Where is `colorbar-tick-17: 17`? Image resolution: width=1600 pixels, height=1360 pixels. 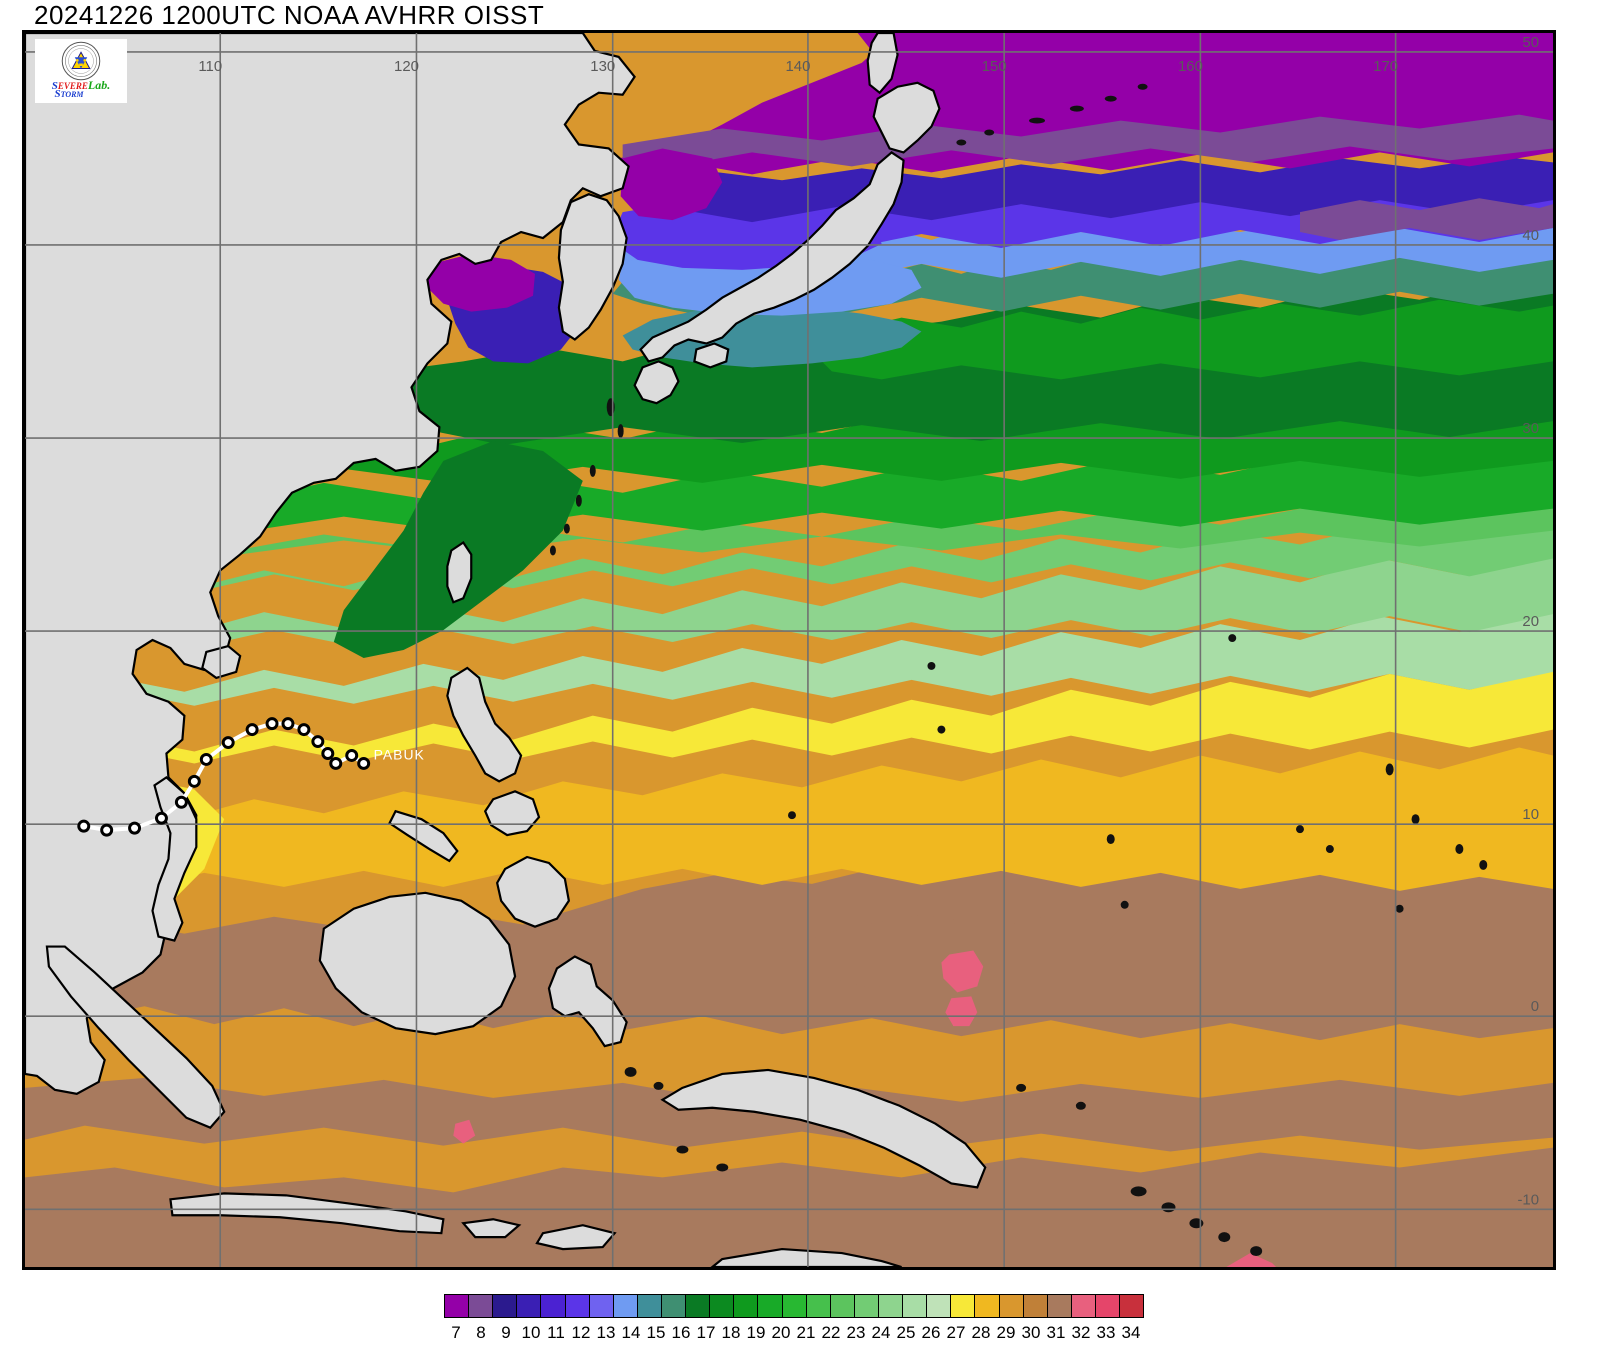 colorbar-tick-17: 17 is located at coordinates (706, 1332).